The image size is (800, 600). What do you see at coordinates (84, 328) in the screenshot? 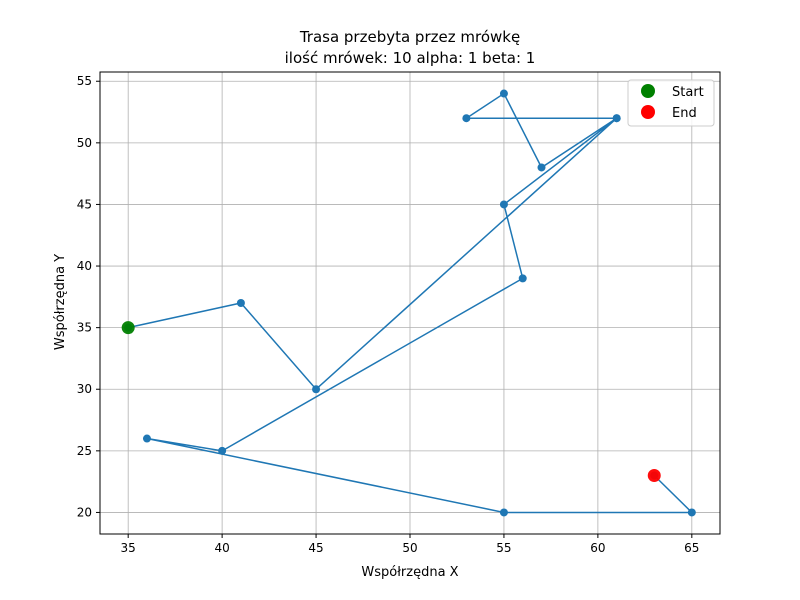
I see `y-tick-label: 35` at bounding box center [84, 328].